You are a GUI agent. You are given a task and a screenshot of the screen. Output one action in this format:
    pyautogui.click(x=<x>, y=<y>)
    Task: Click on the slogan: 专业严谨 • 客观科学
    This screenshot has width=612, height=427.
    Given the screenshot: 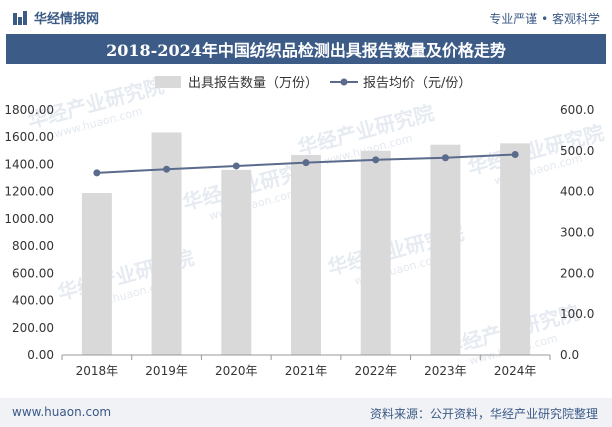 What is the action you would take?
    pyautogui.click(x=544, y=19)
    